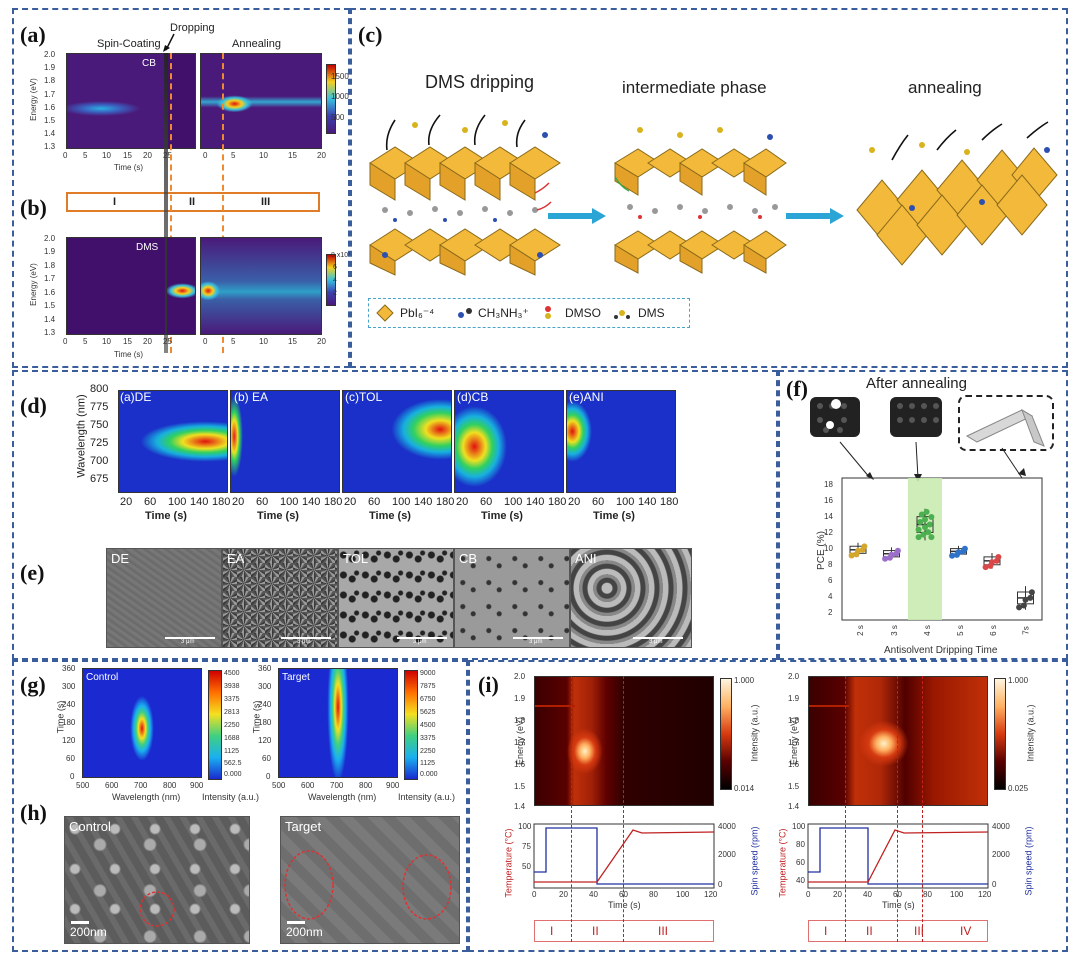 The width and height of the screenshot is (1080, 959). I want to click on heatmap-a-spin, so click(116, 101).